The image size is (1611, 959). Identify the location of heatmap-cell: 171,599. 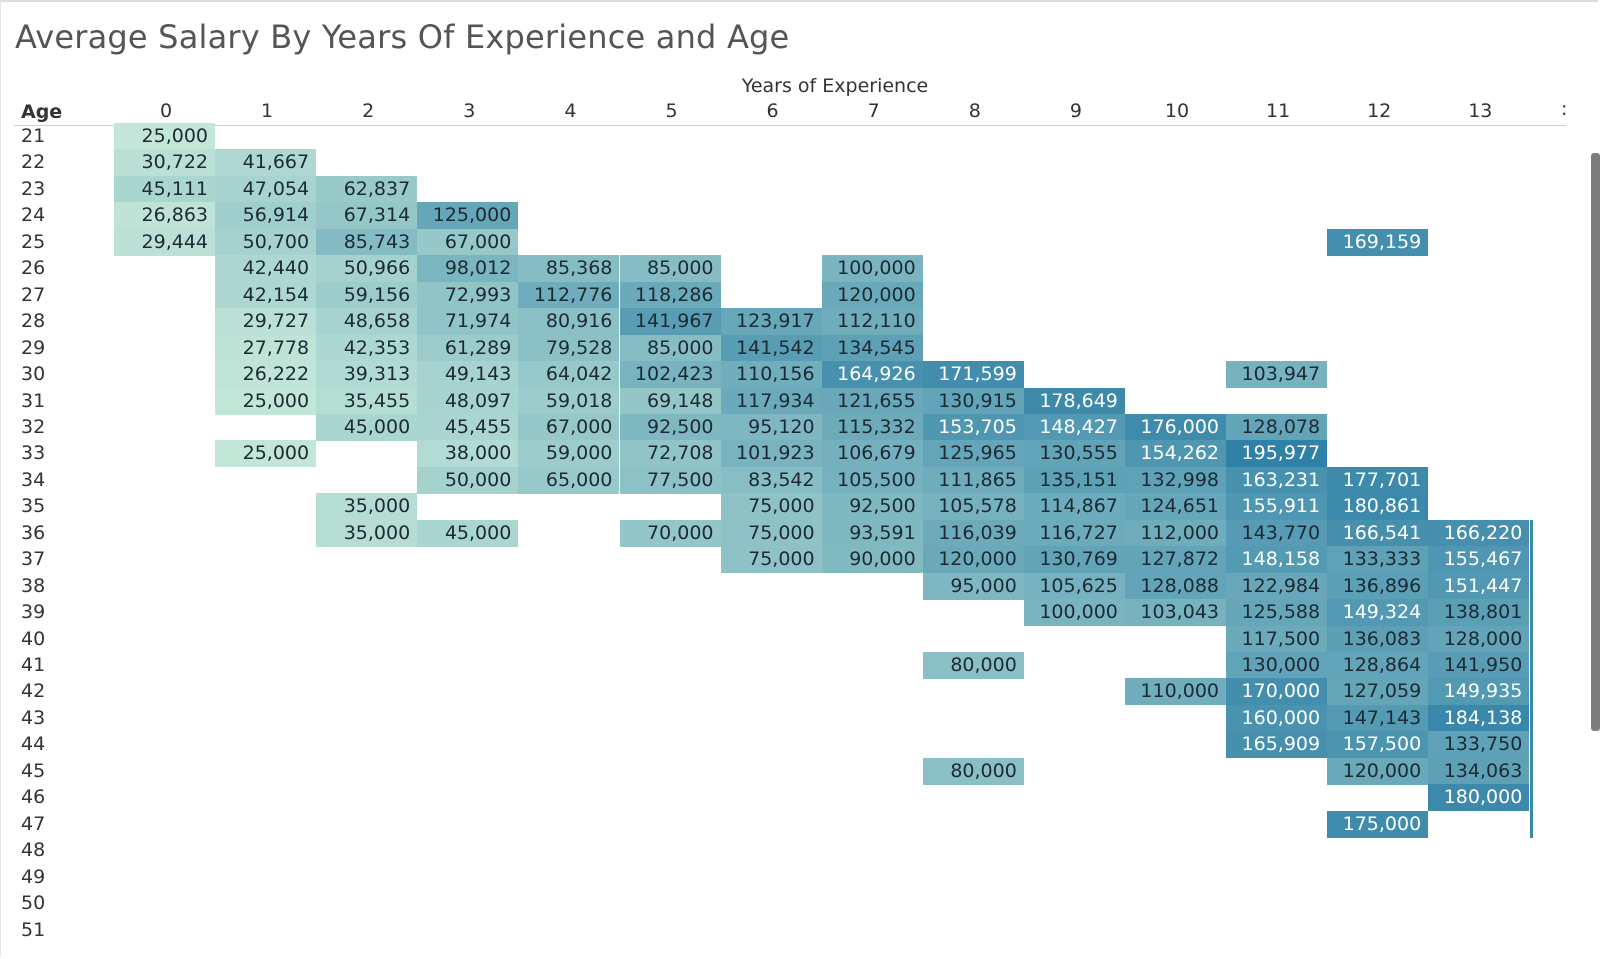
(973, 375).